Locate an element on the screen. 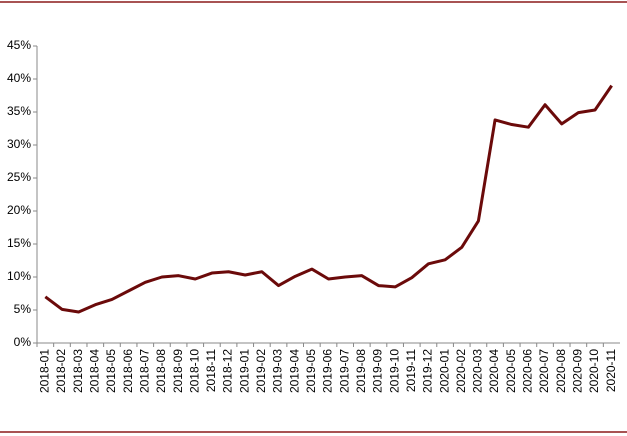  x-tick-label: 2019-03 is located at coordinates (278, 371).